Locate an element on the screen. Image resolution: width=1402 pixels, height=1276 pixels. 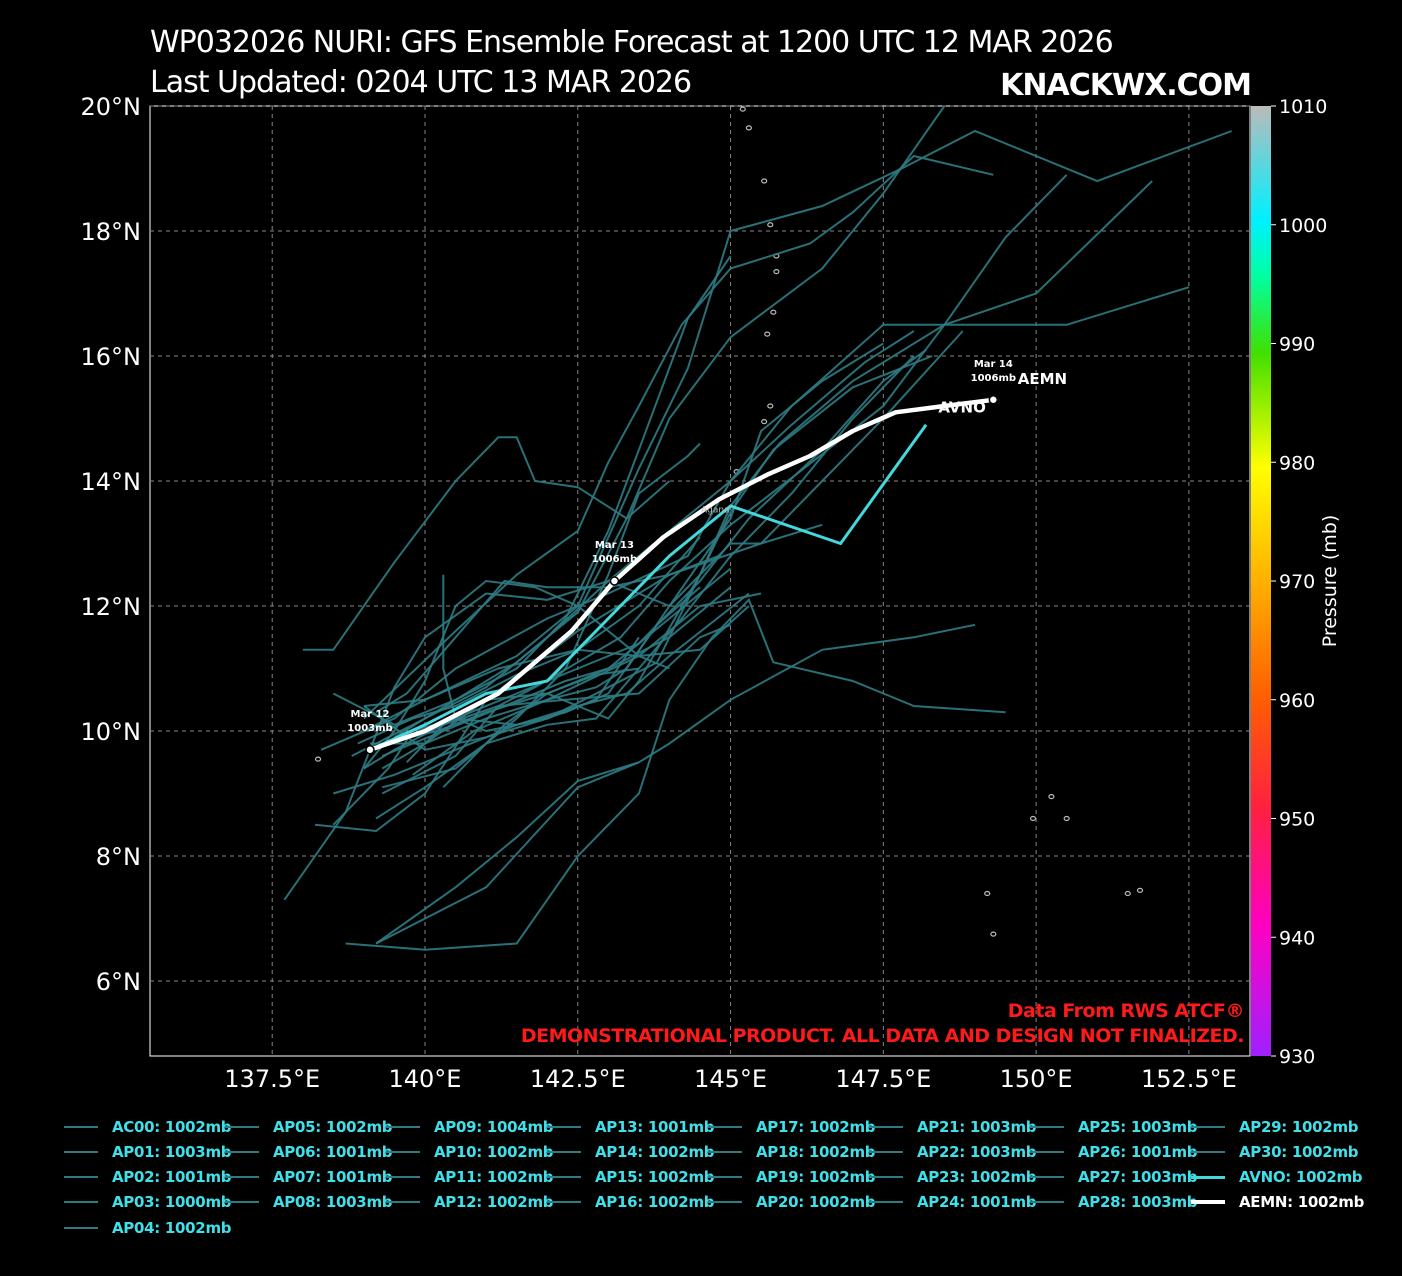
legend-label: AP26: 1001mb is located at coordinates (1138, 1151).